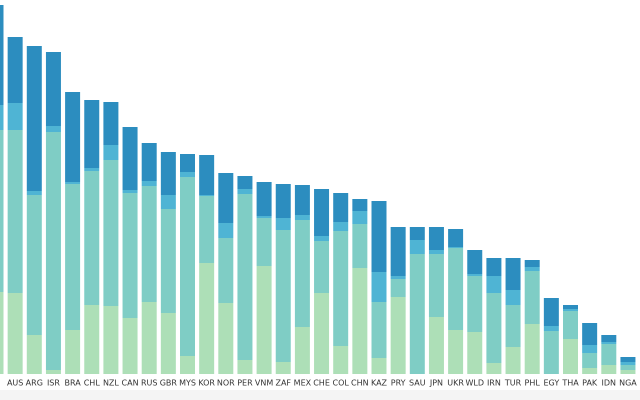 This screenshot has width=640, height=400. Describe the element at coordinates (436, 383) in the screenshot. I see `x-tick-label: JPN` at that location.